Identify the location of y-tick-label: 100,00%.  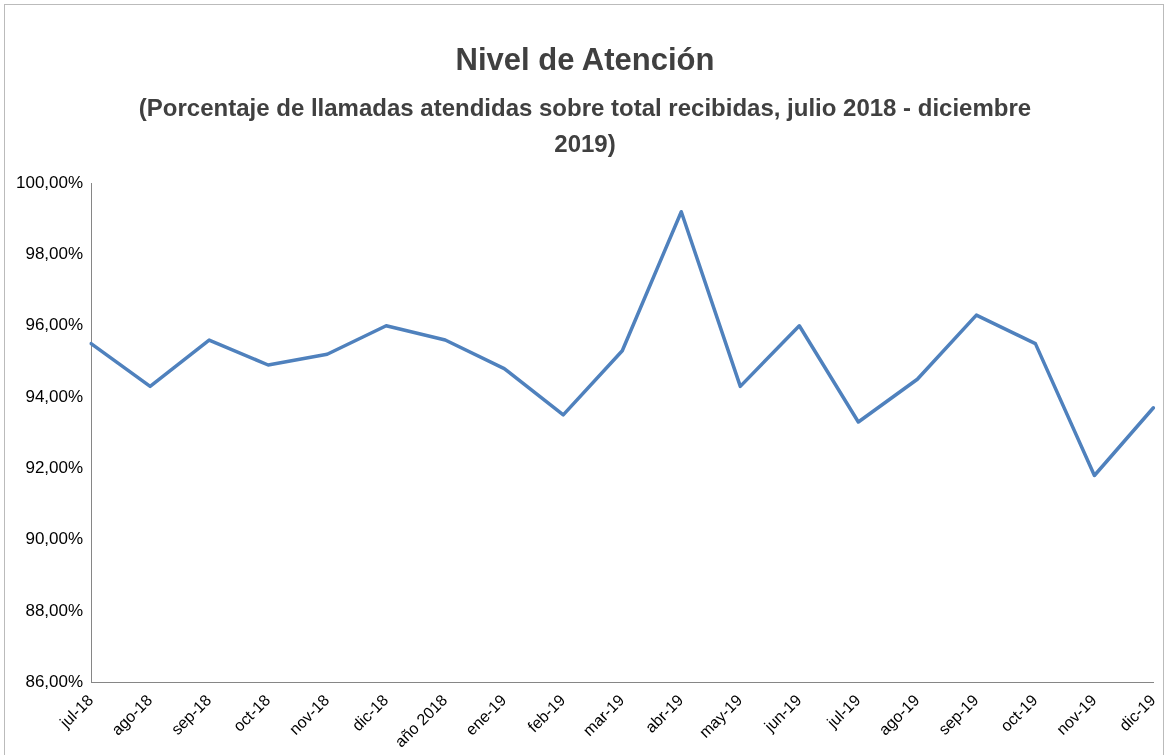
(49, 182).